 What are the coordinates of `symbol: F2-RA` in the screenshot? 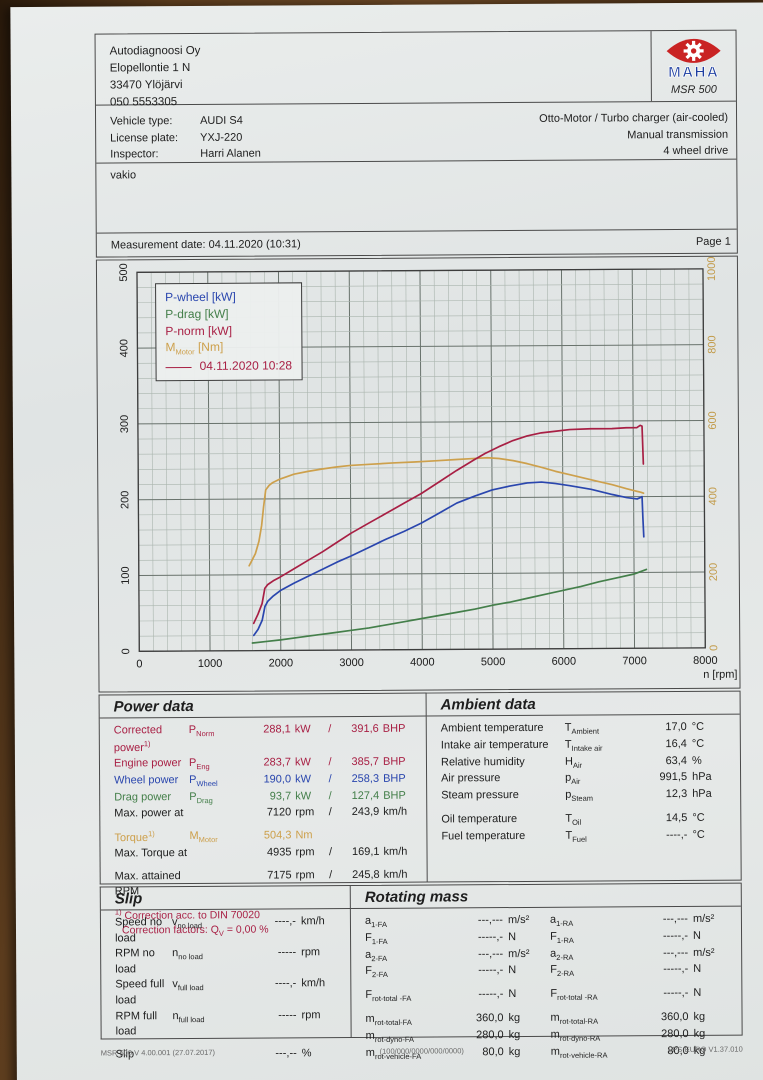 It's located at (562, 971).